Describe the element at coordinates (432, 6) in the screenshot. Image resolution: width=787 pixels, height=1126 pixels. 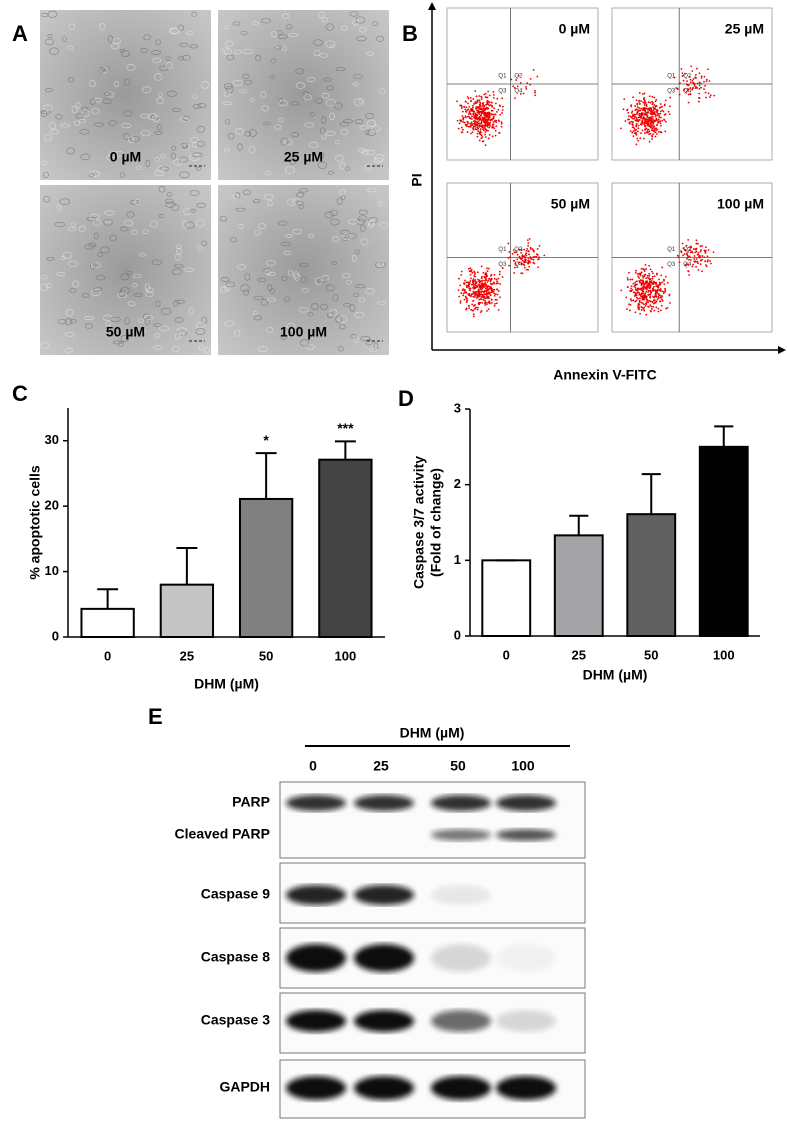
I see `arrow` at that location.